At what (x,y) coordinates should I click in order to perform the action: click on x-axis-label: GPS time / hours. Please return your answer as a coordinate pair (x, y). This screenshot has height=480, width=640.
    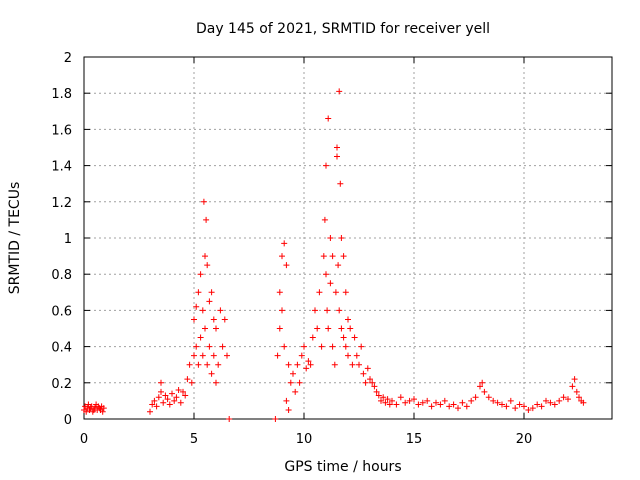
    Looking at the image, I should click on (342, 467).